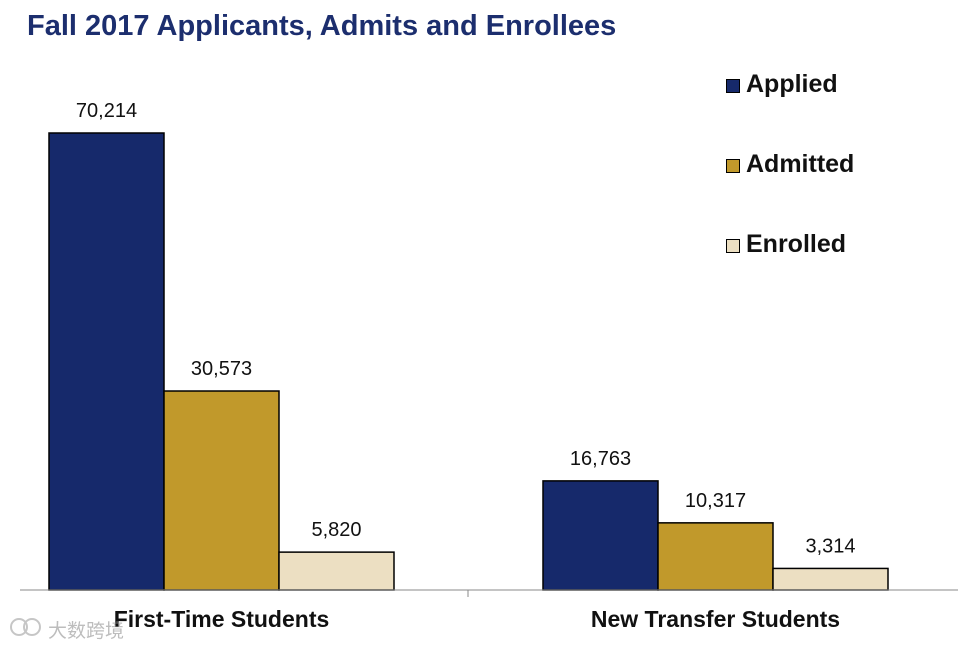 The height and width of the screenshot is (646, 958). What do you see at coordinates (336, 530) in the screenshot?
I see `data-label-enrolled-first-time-students: 5,820` at bounding box center [336, 530].